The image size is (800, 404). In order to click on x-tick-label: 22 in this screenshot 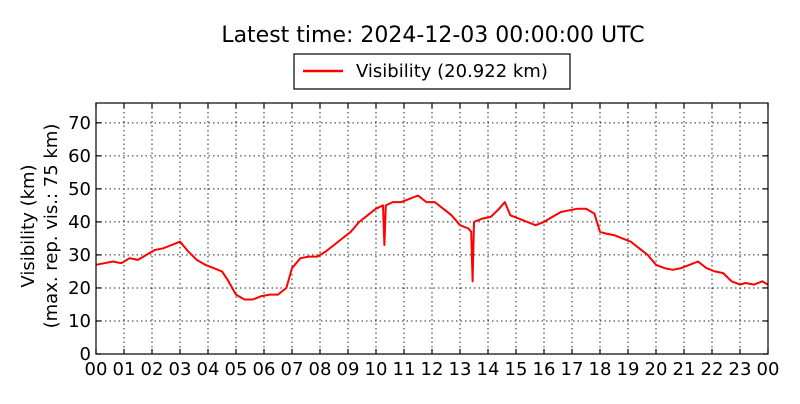, I will do `click(712, 369)`.